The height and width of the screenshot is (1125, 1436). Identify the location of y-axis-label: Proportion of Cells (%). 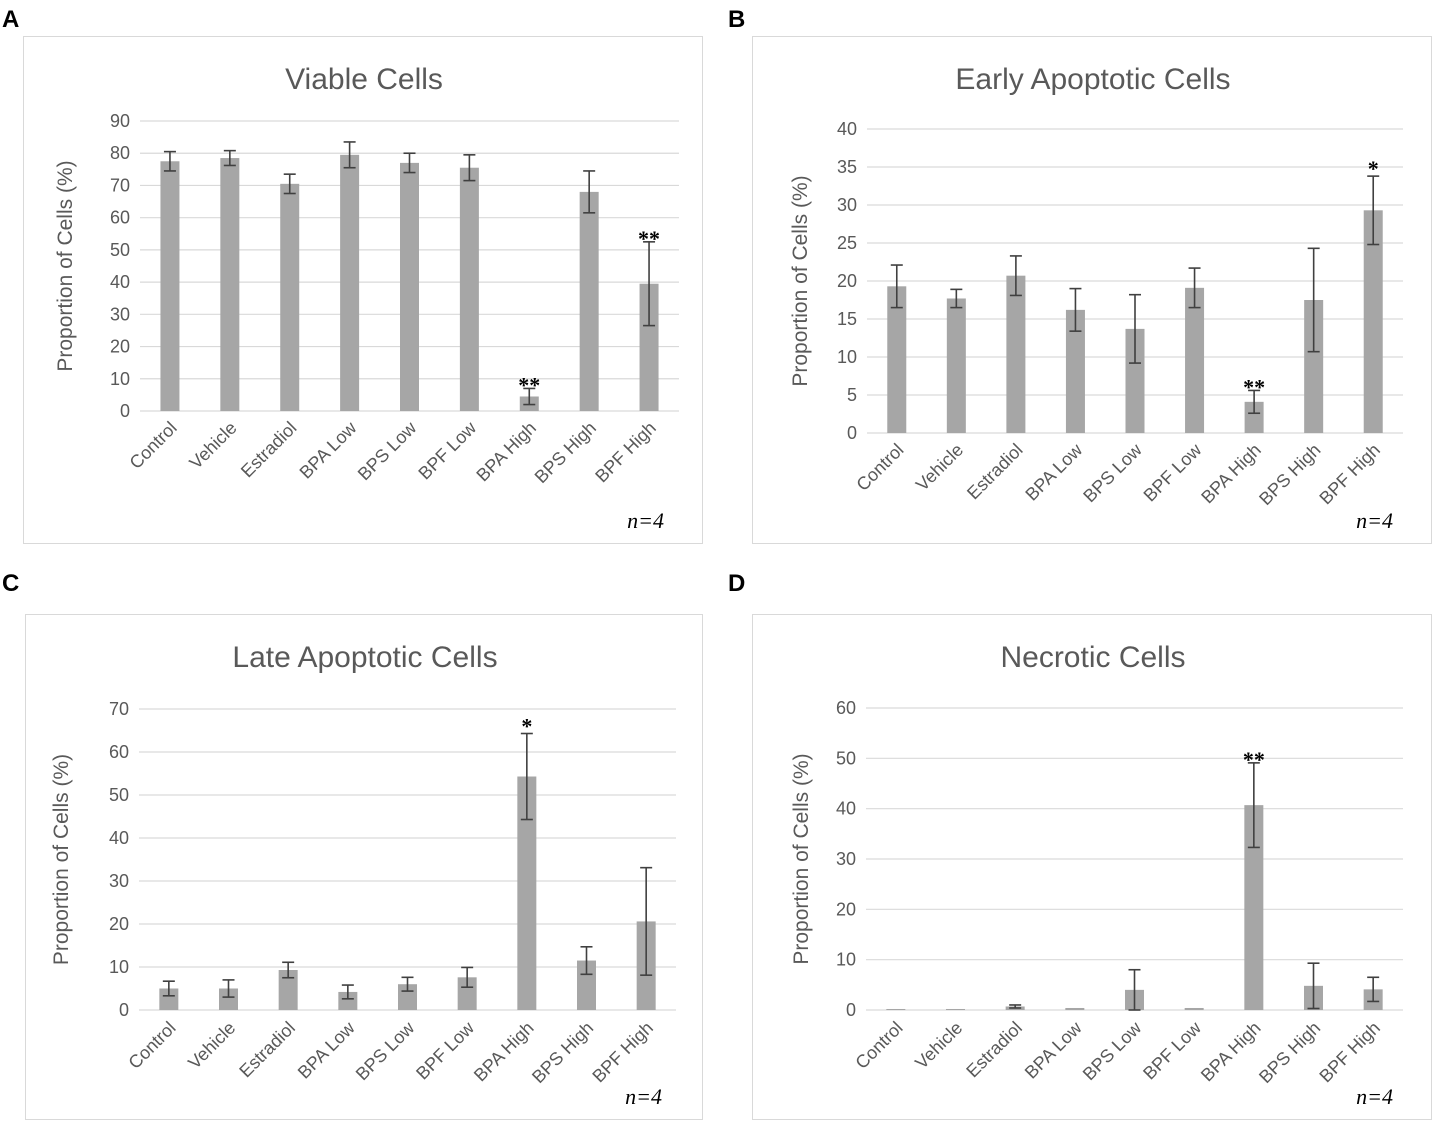
(65, 265).